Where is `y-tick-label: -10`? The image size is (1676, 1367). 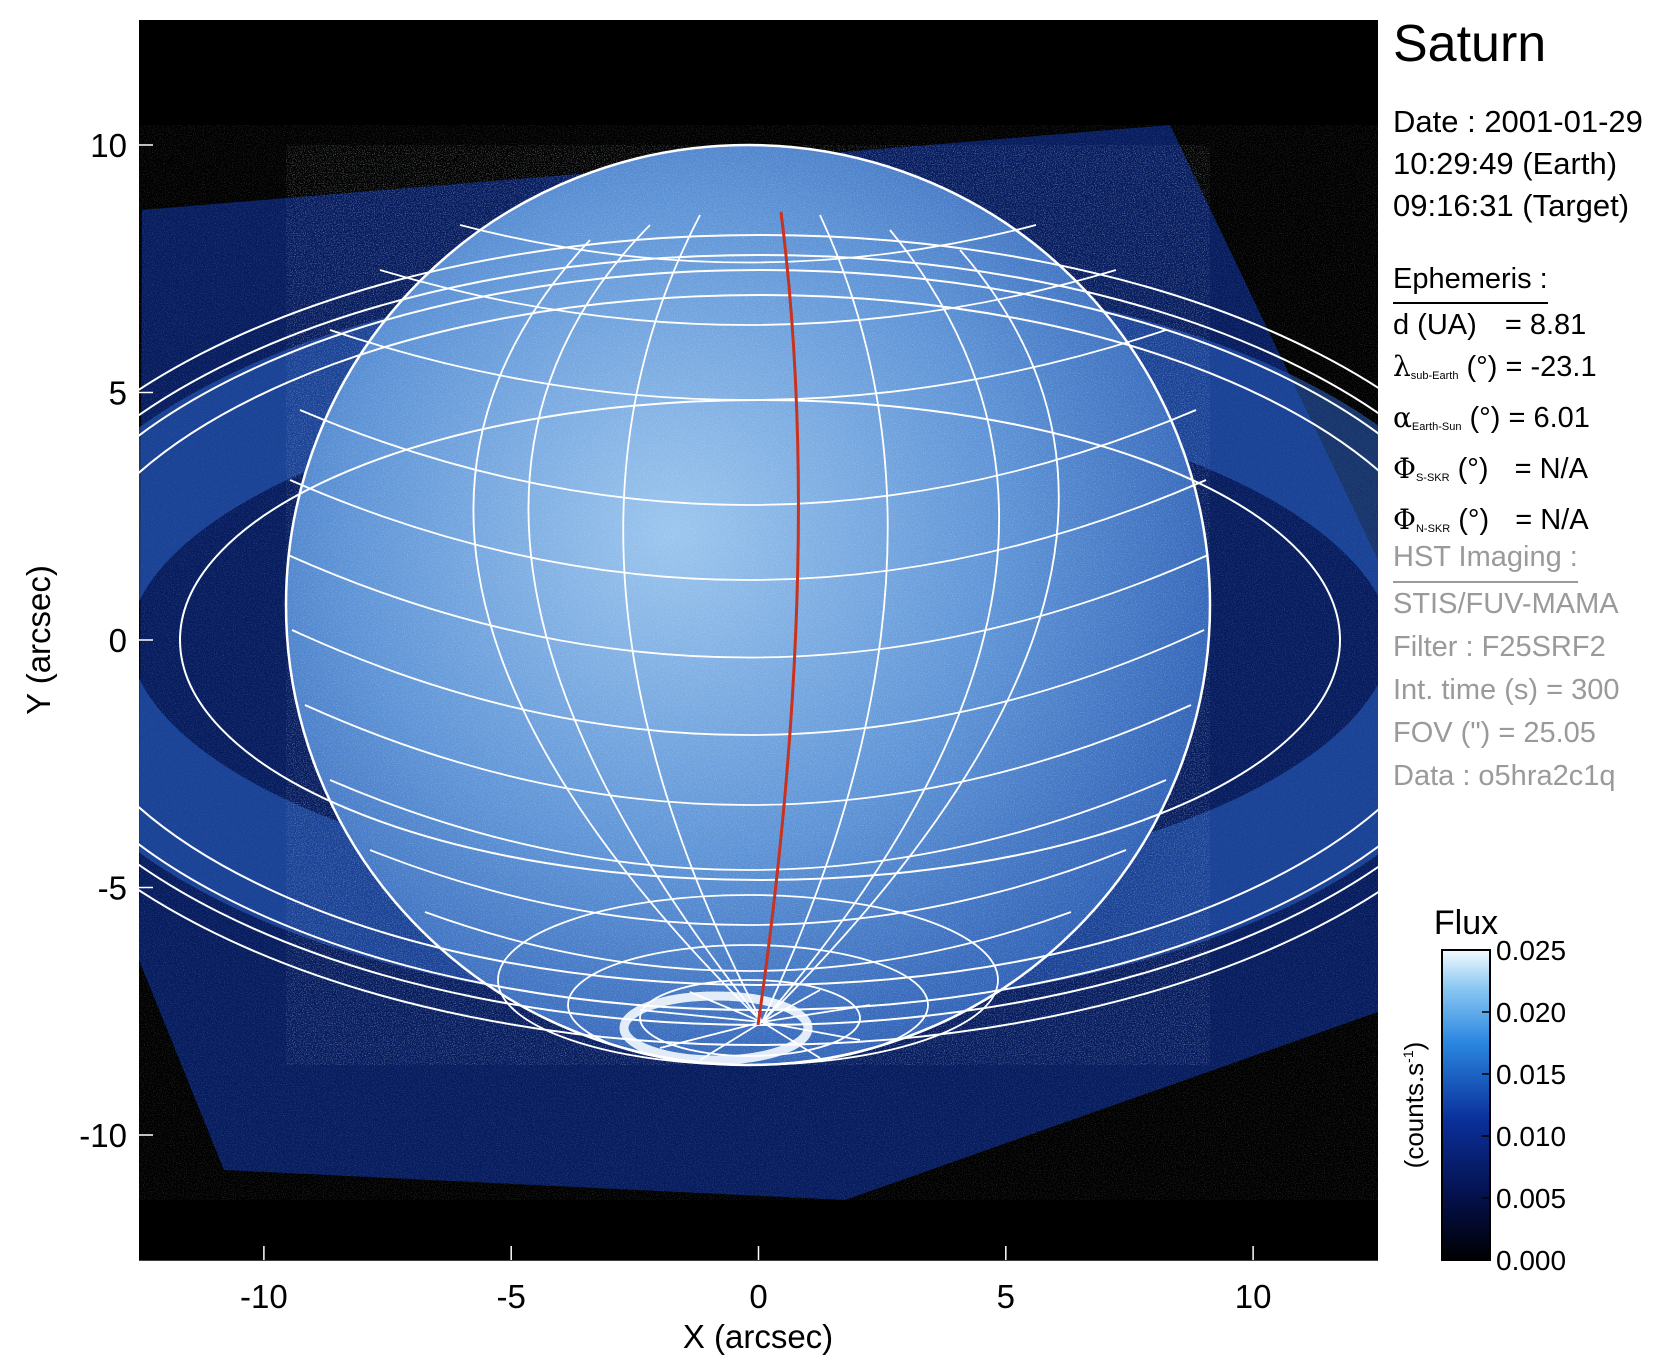 y-tick-label: -10 is located at coordinates (103, 1135).